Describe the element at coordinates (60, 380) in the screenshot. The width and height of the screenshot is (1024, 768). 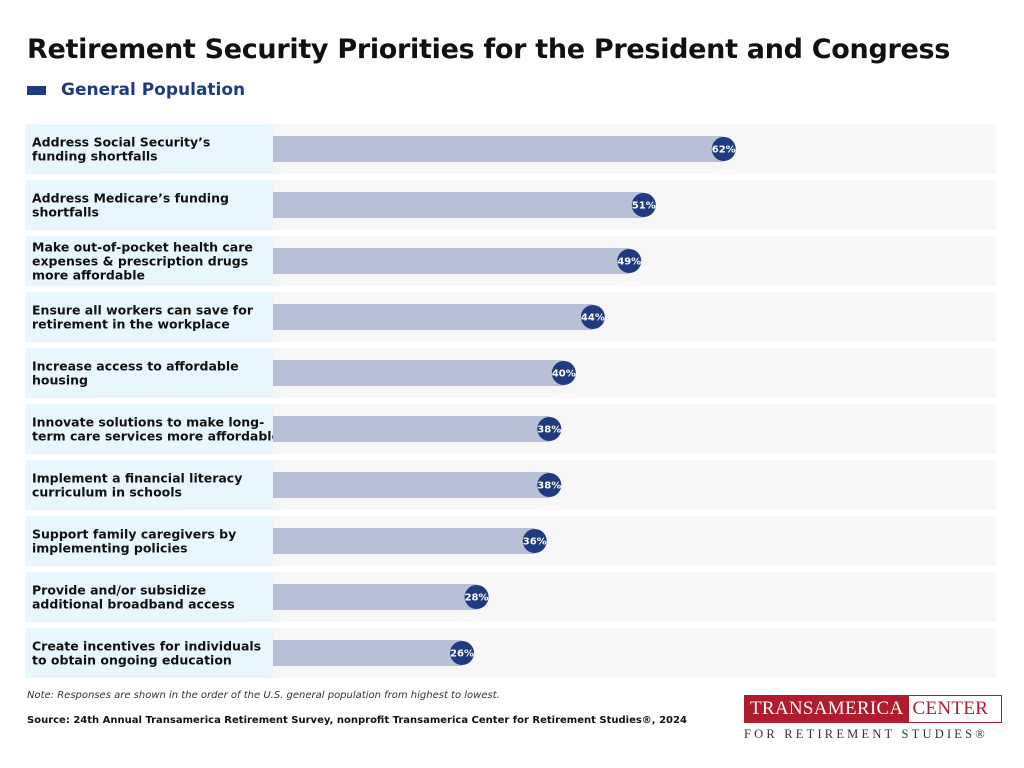
I see `category-label: housing` at that location.